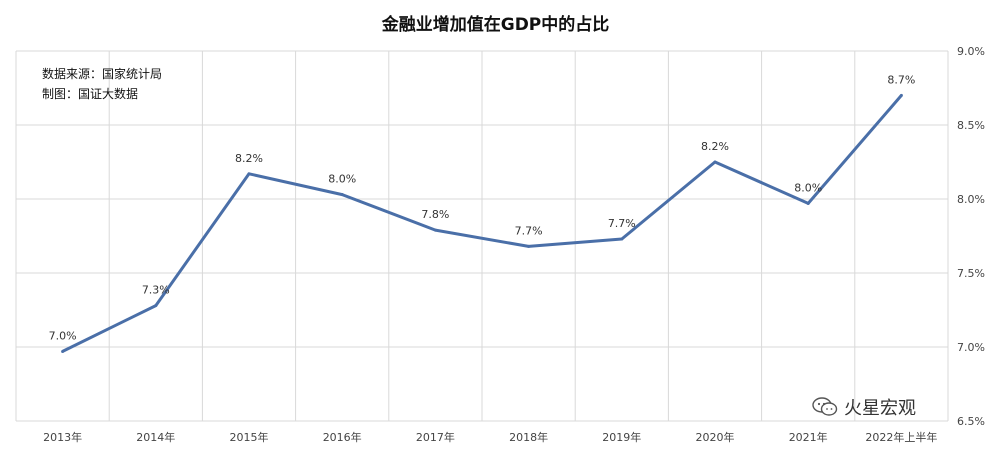 This screenshot has height=454, width=991. I want to click on x-tick-label: 2020年, so click(715, 437).